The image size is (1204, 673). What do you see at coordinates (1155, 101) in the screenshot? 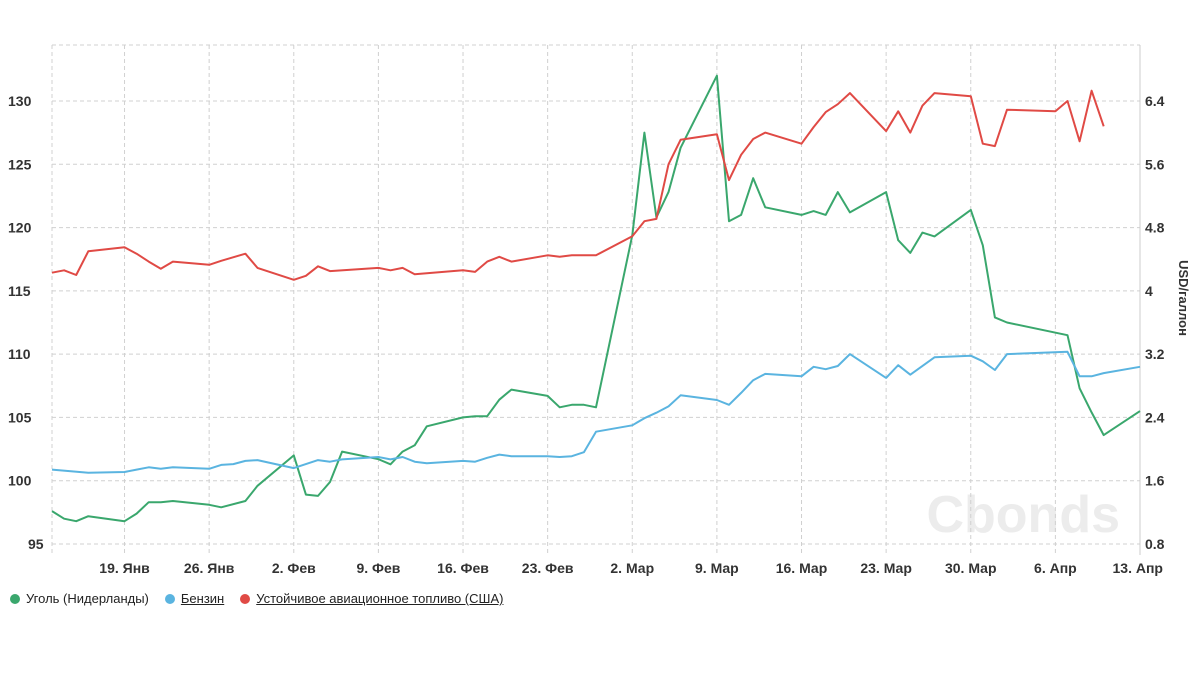
I see `right-tick-label: 6.4` at bounding box center [1155, 101].